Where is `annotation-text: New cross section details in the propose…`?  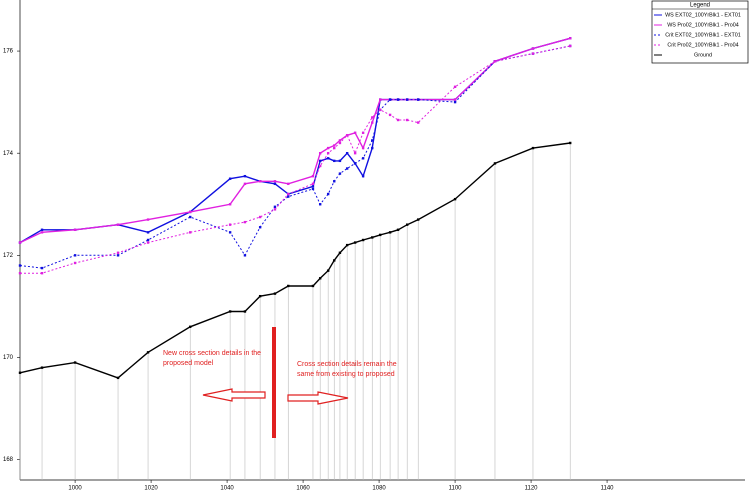
annotation-text: New cross section details in the propose… is located at coordinates (212, 358).